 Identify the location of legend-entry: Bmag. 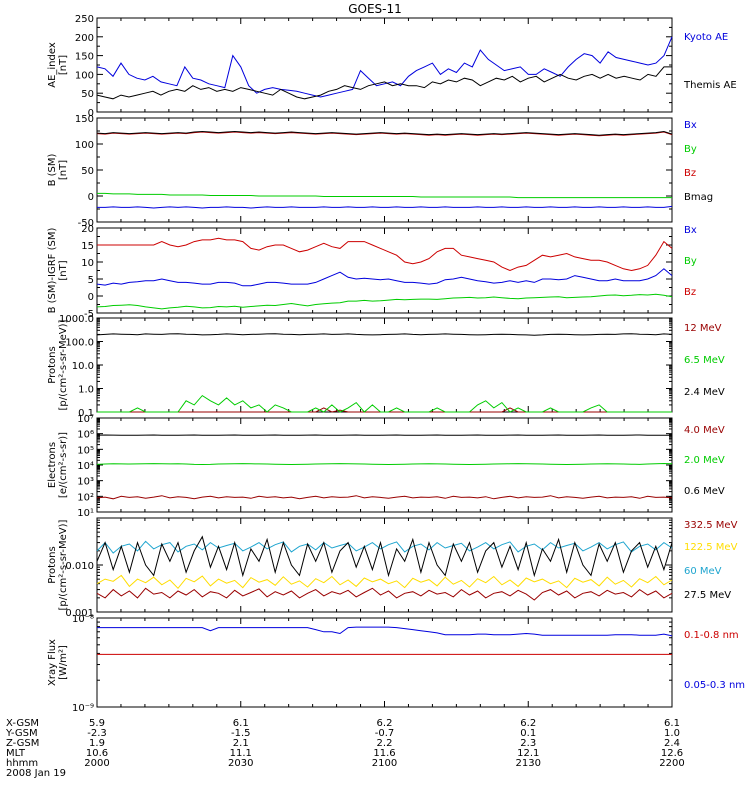
(698, 197).